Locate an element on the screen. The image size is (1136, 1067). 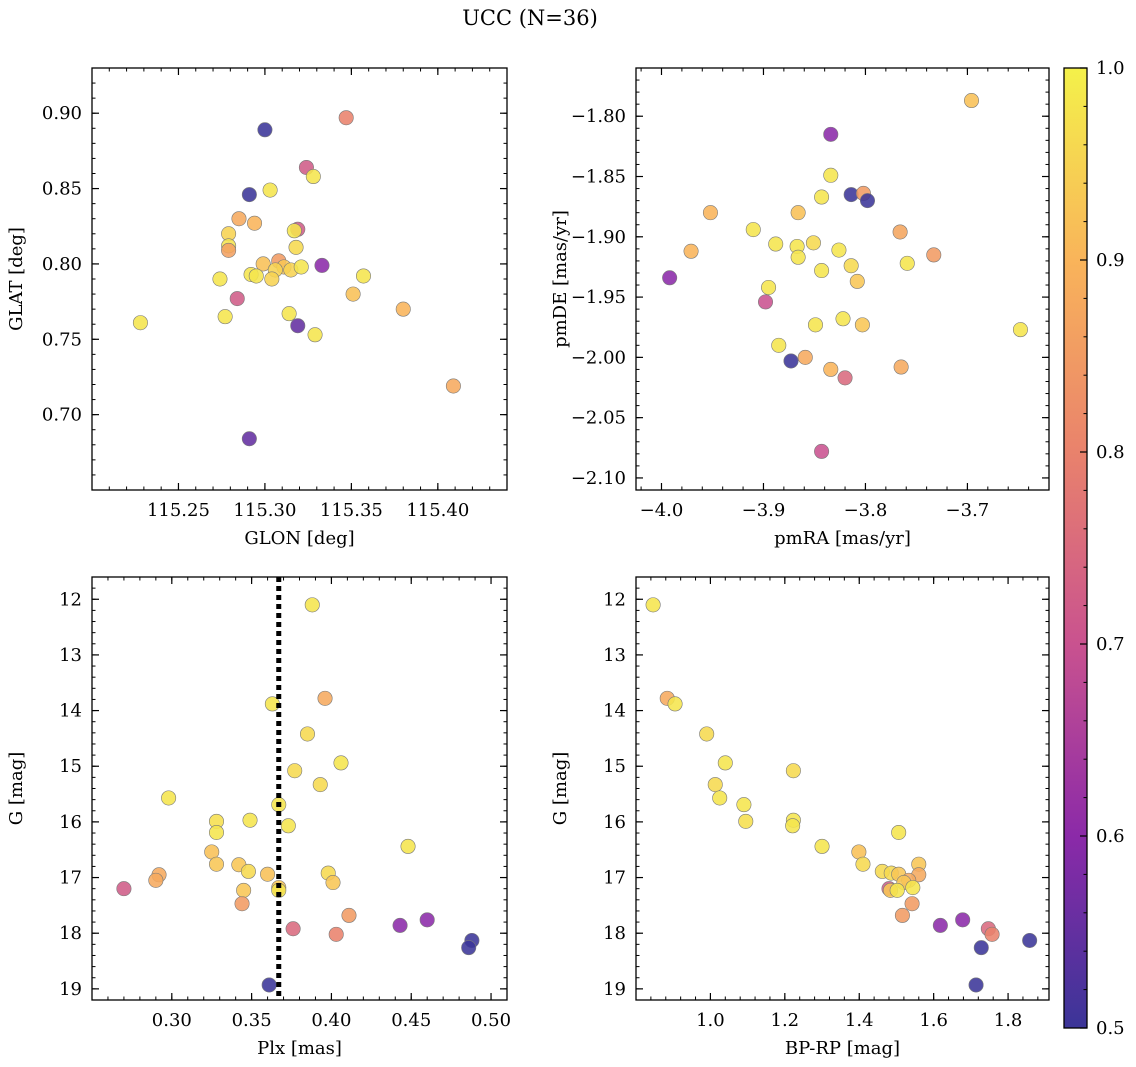
y-tick-label: 18 is located at coordinates (614, 933).